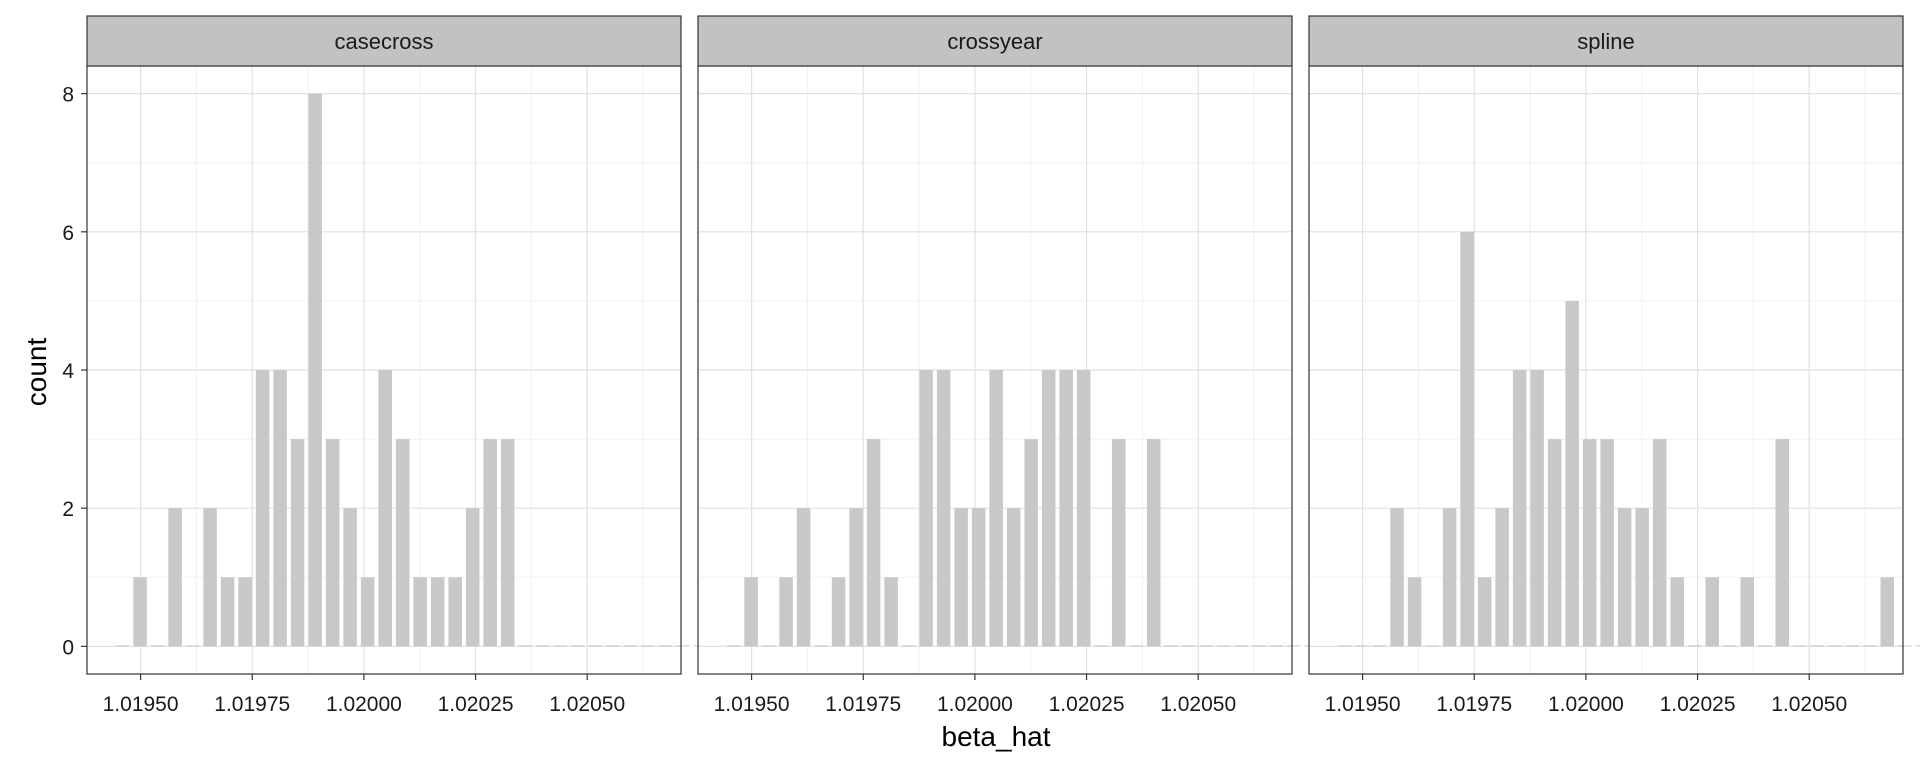 Image resolution: width=1920 pixels, height=768 pixels. I want to click on y-tick-label: 6, so click(68, 233).